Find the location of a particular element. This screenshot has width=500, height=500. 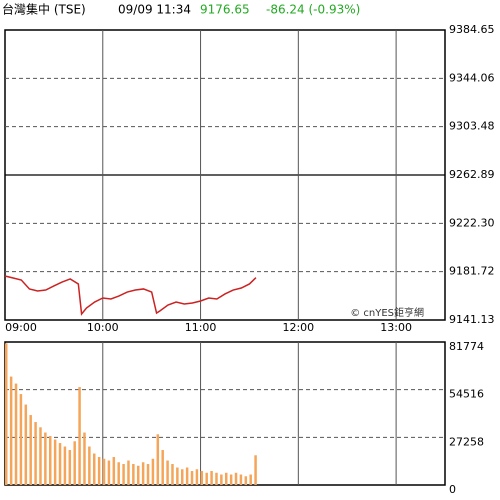

y-tick-label: 9344.06 is located at coordinates (472, 77).